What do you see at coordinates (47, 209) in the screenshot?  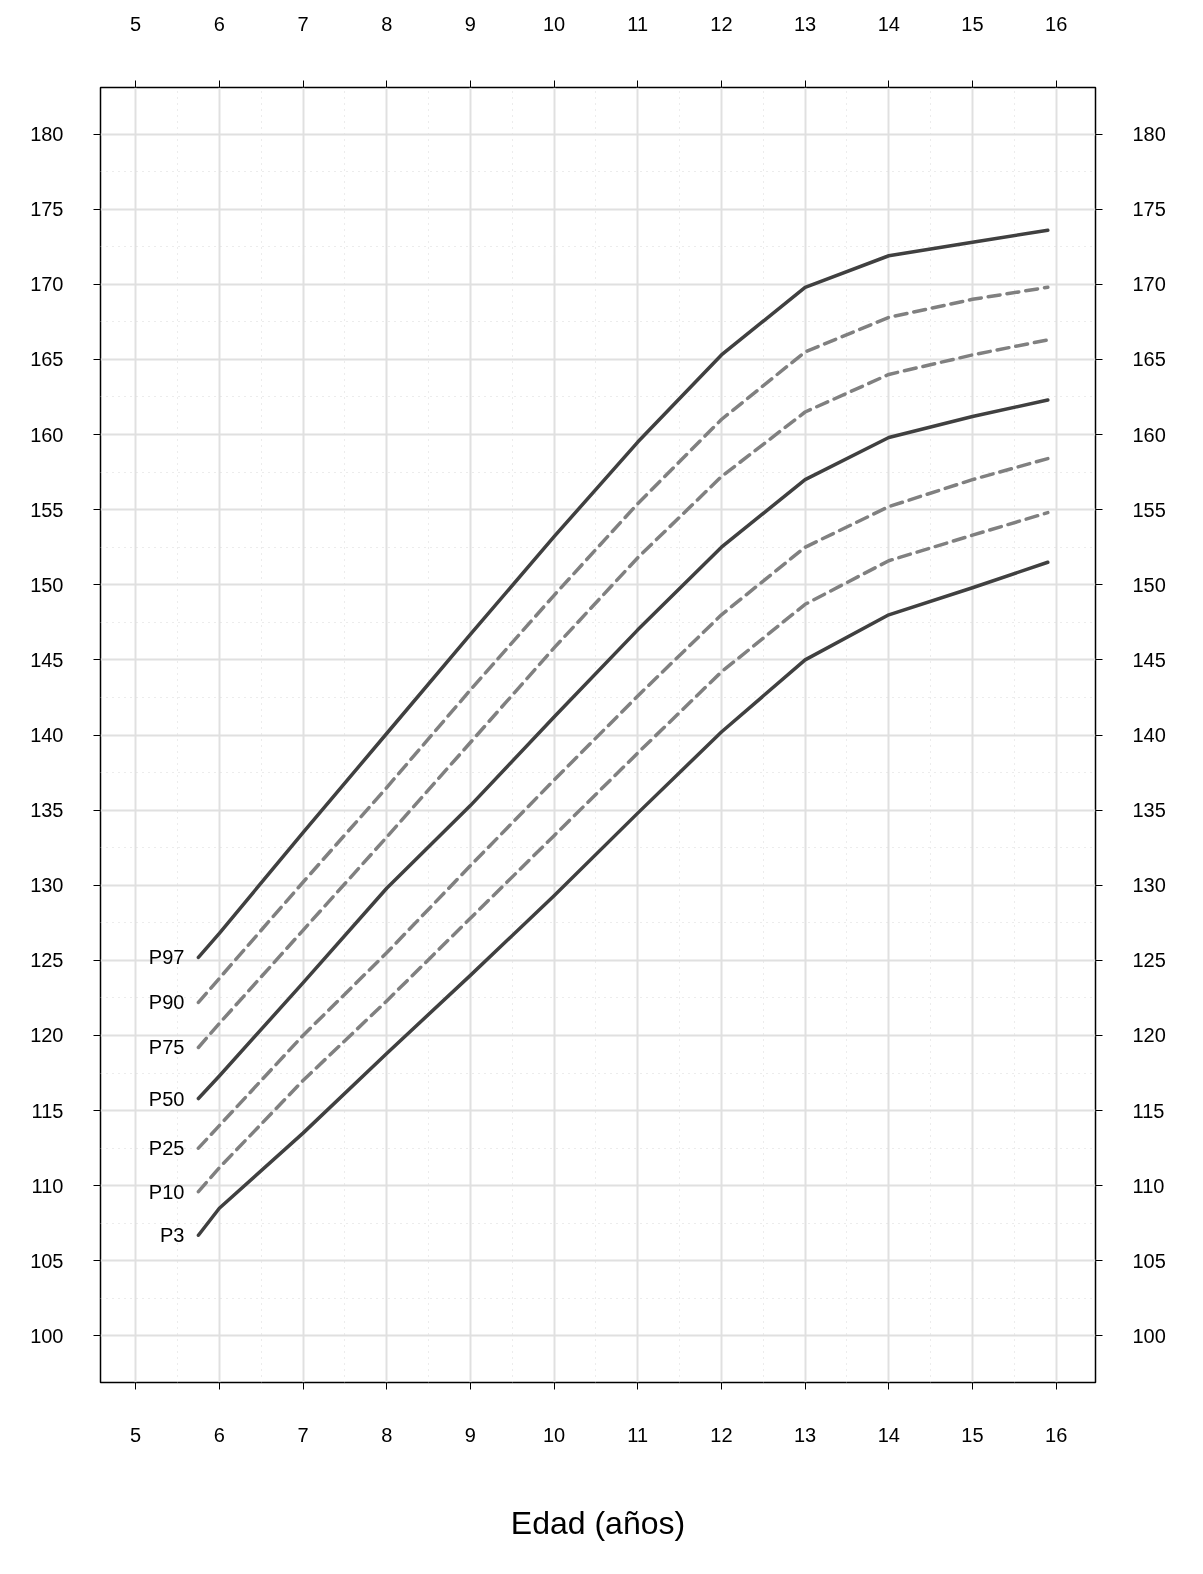 I see `y-tick-label: 175` at bounding box center [47, 209].